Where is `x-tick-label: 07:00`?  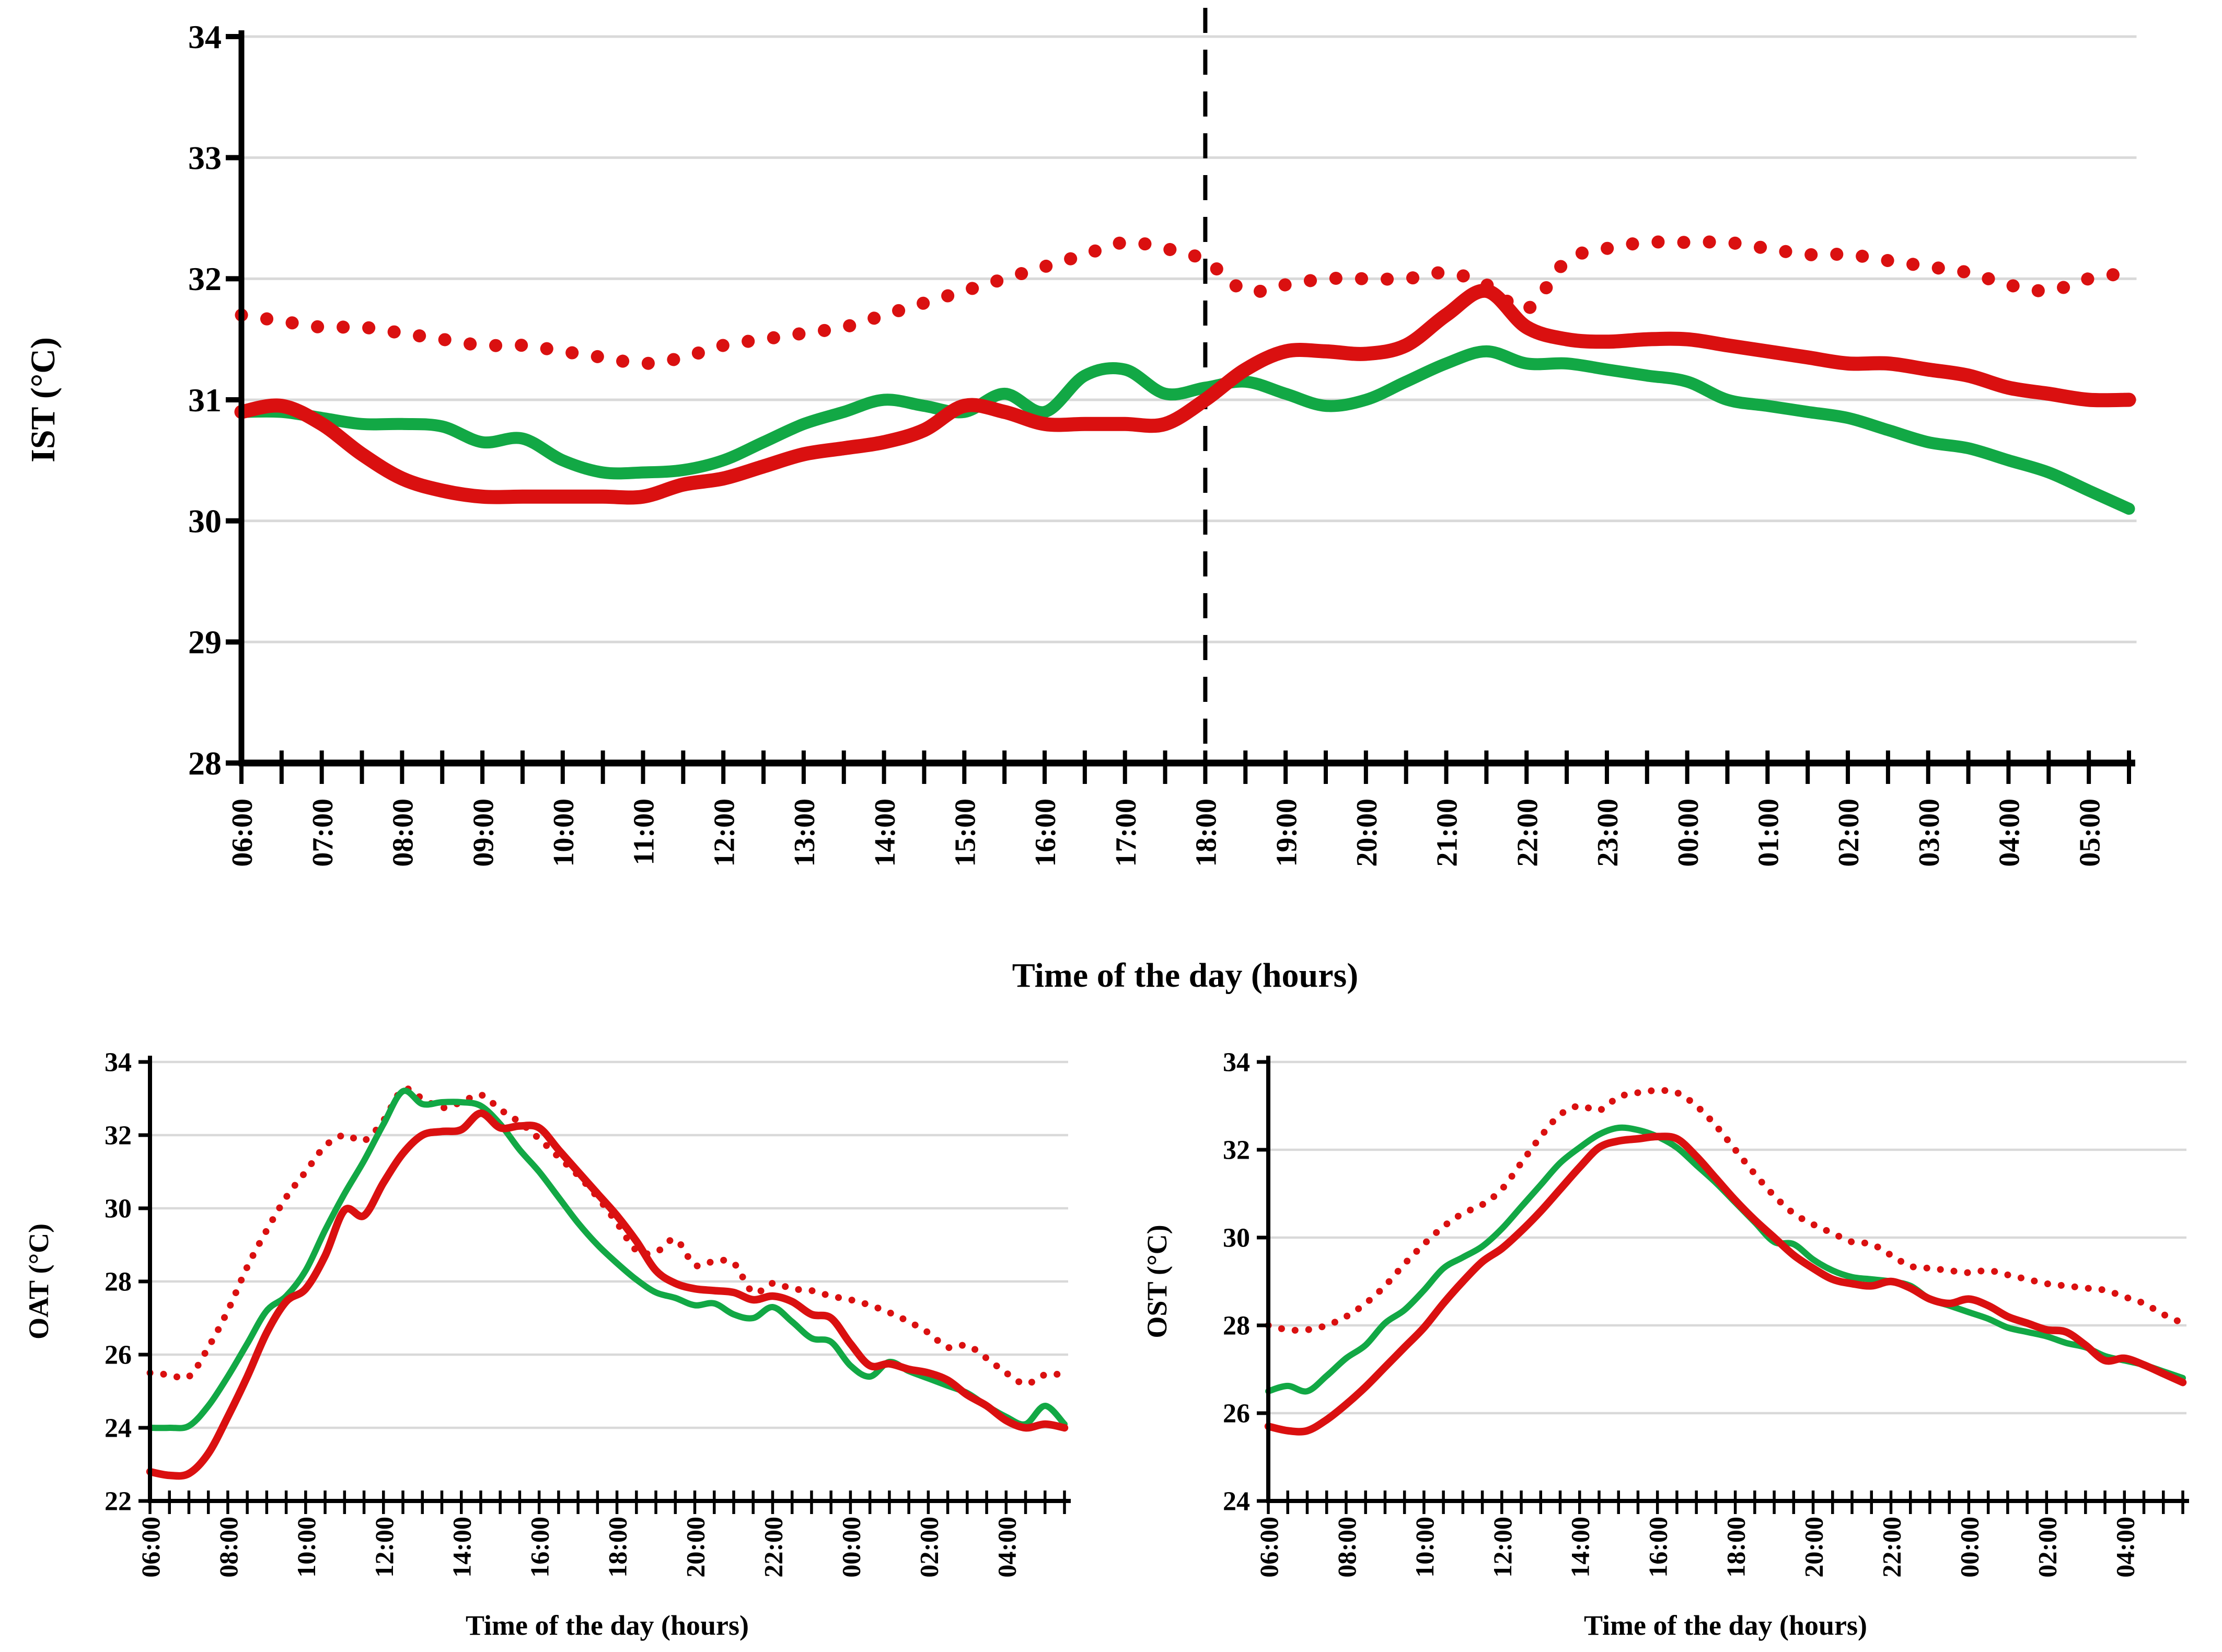
x-tick-label: 07:00 is located at coordinates (323, 833).